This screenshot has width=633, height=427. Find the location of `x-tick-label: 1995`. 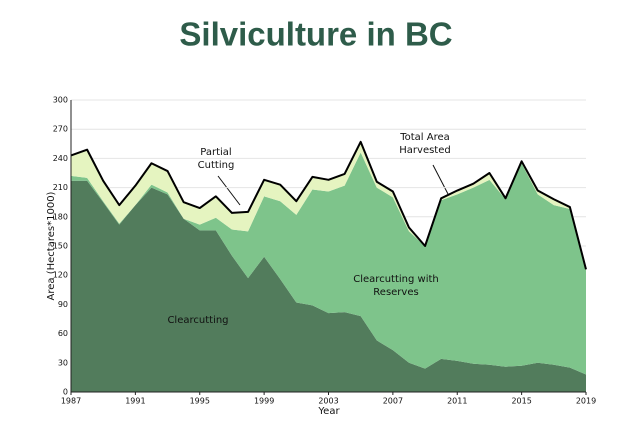

x-tick-label: 1995 is located at coordinates (200, 401).